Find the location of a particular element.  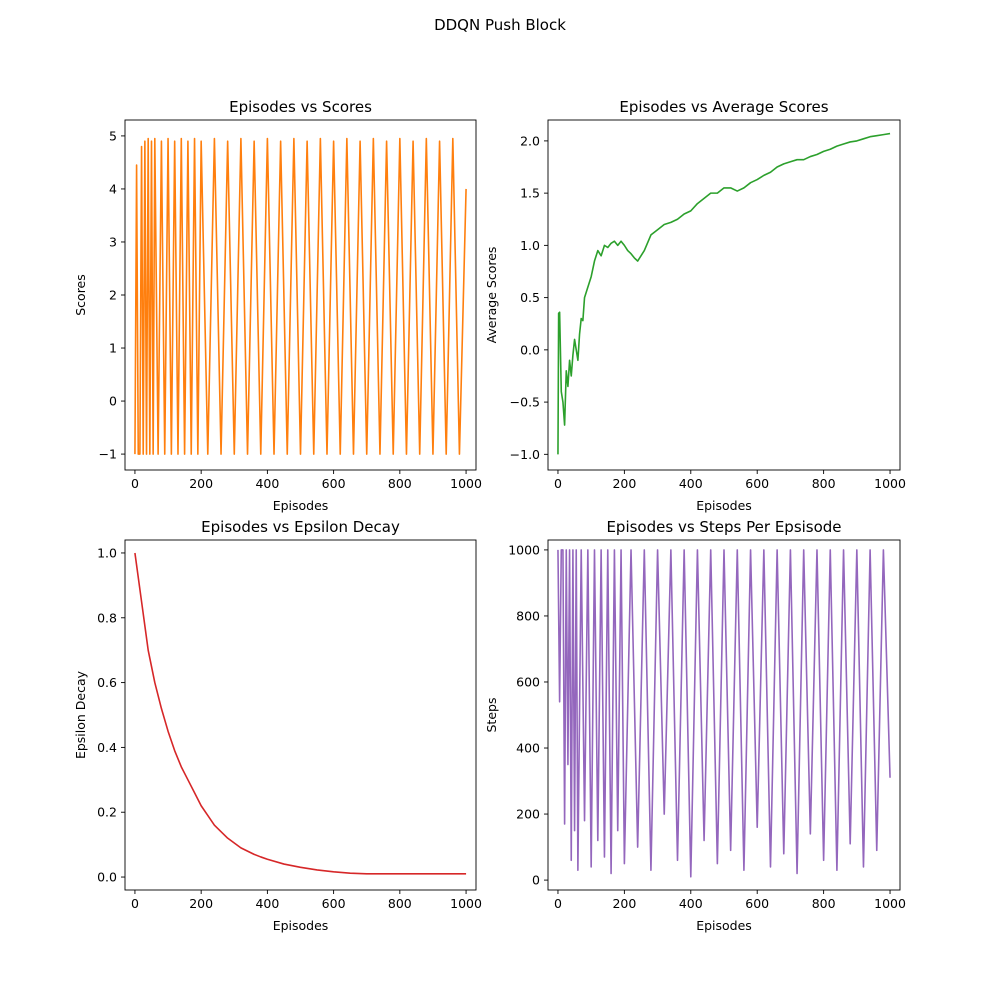

y-tick-label: −1 is located at coordinates (108, 454).